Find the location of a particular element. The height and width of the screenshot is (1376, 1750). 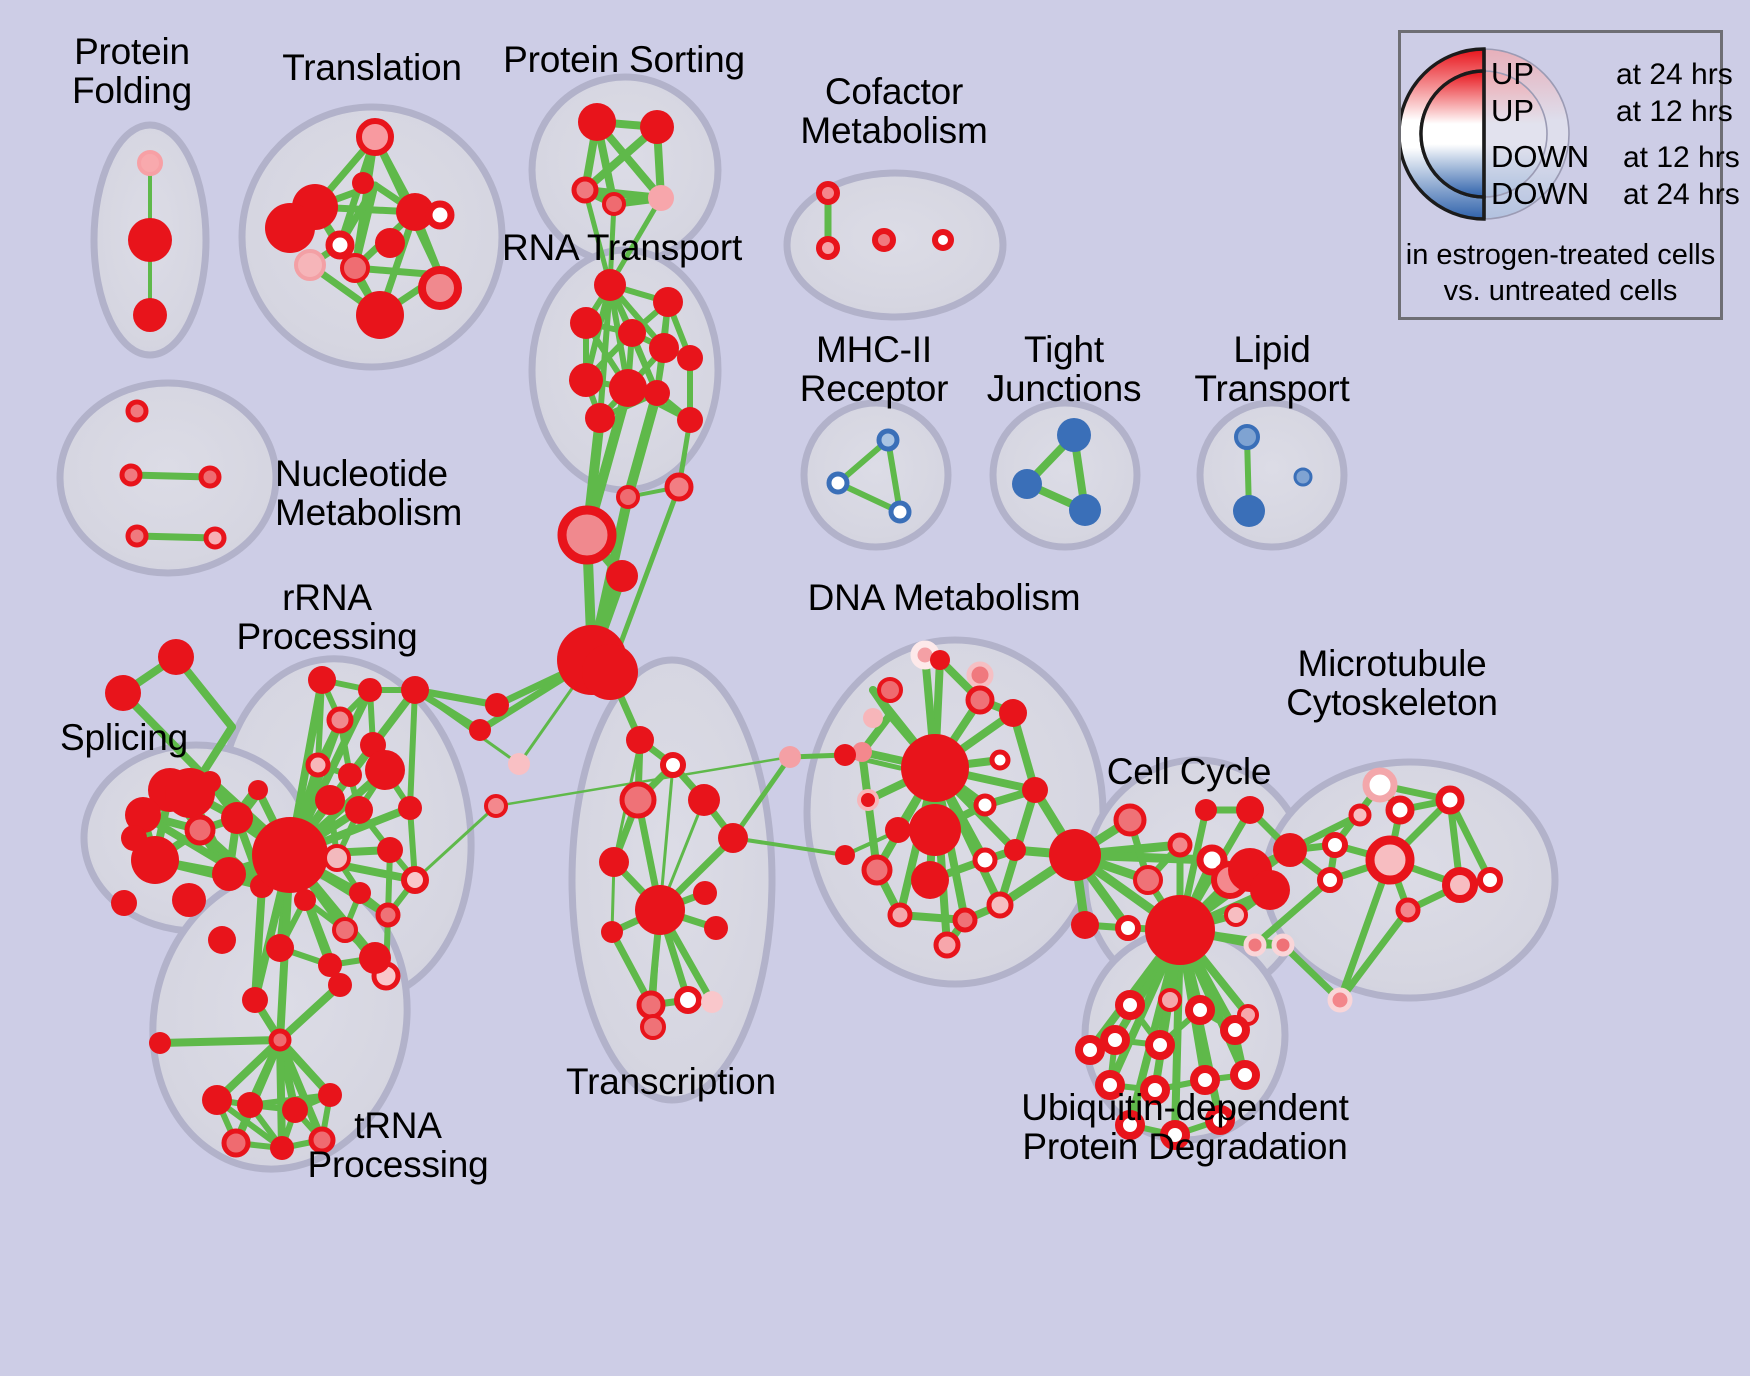

cluster-label-microtubule-cytoskeleton: Microtubule Cytoskeleton is located at coordinates (1392, 683).